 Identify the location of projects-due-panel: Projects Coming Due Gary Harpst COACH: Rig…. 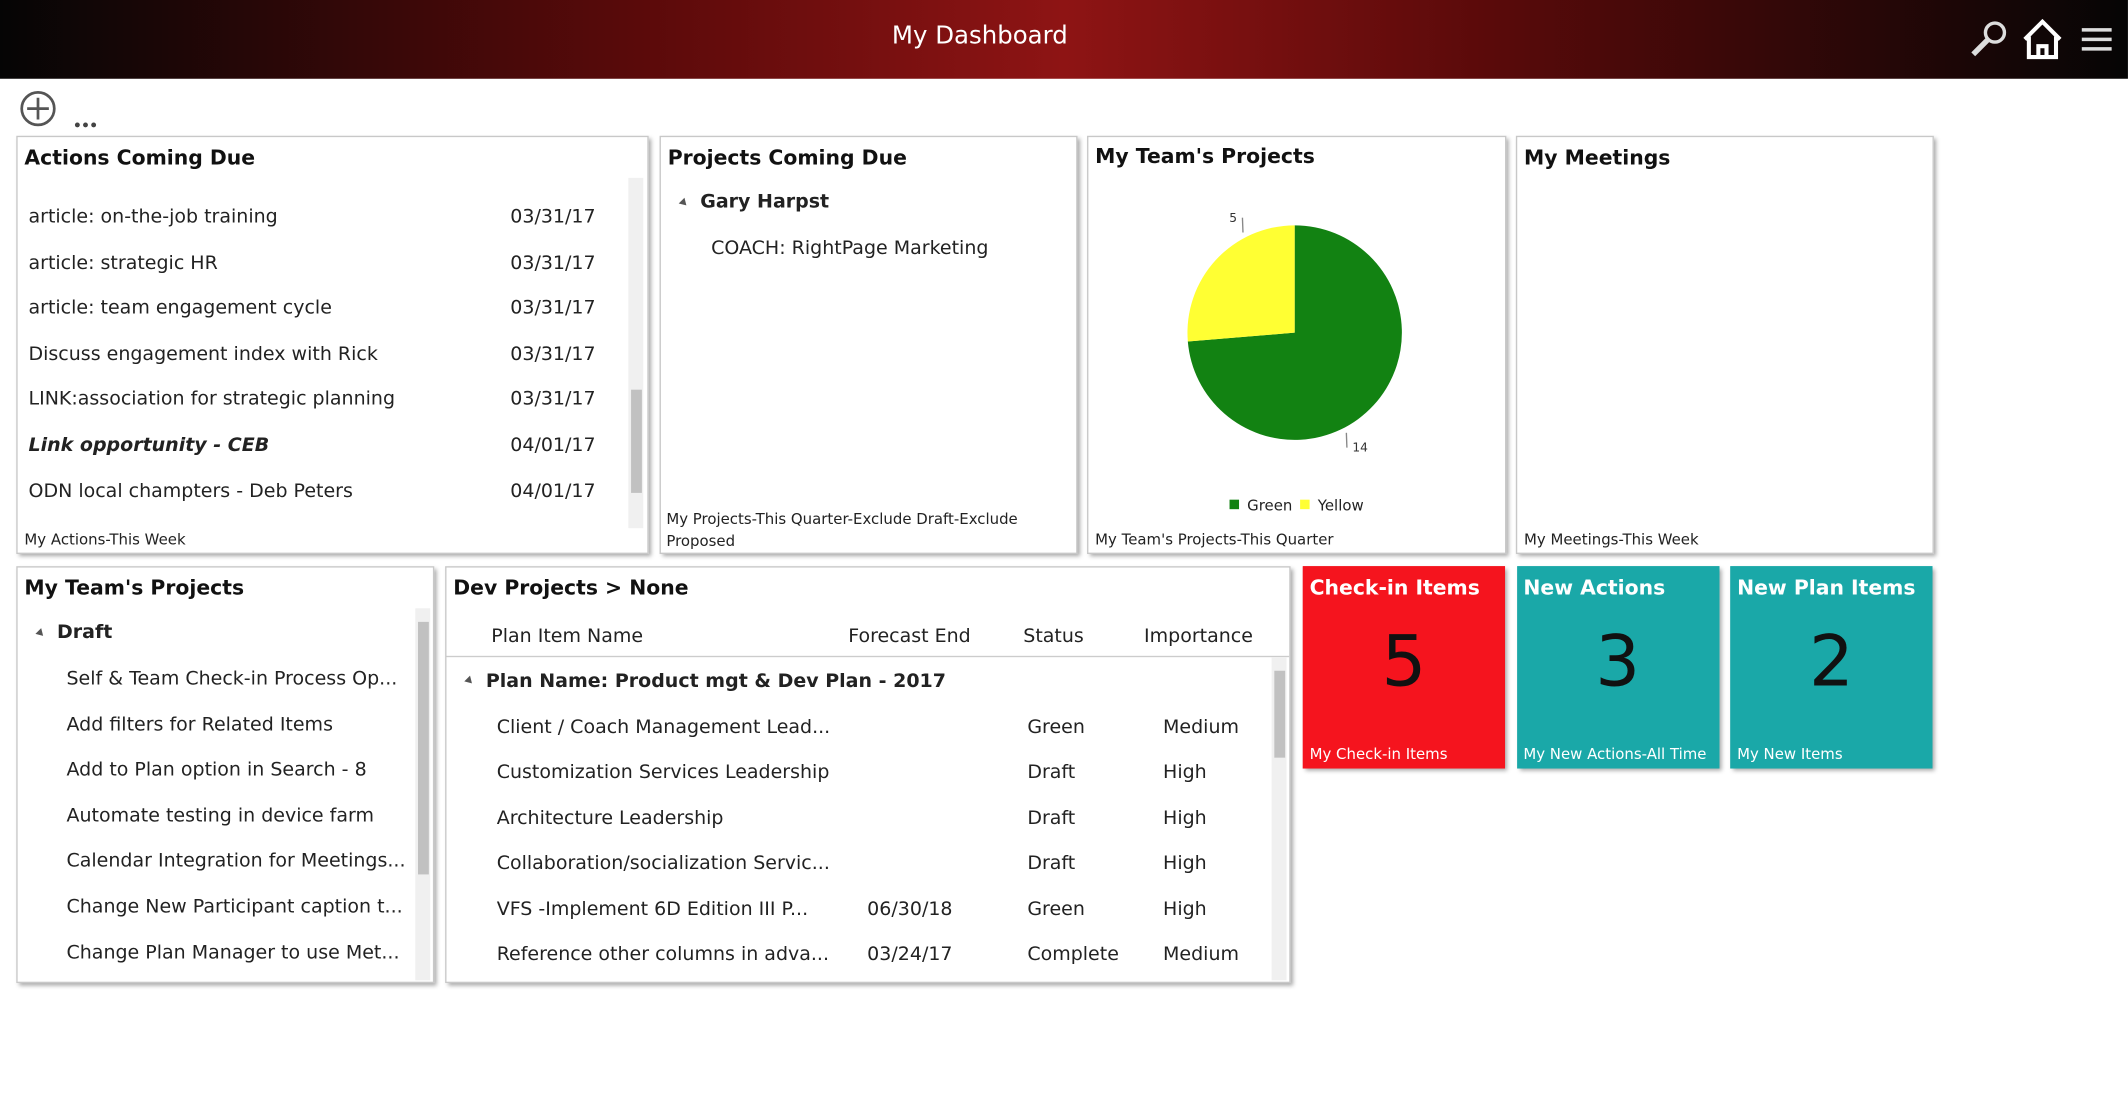
(868, 344).